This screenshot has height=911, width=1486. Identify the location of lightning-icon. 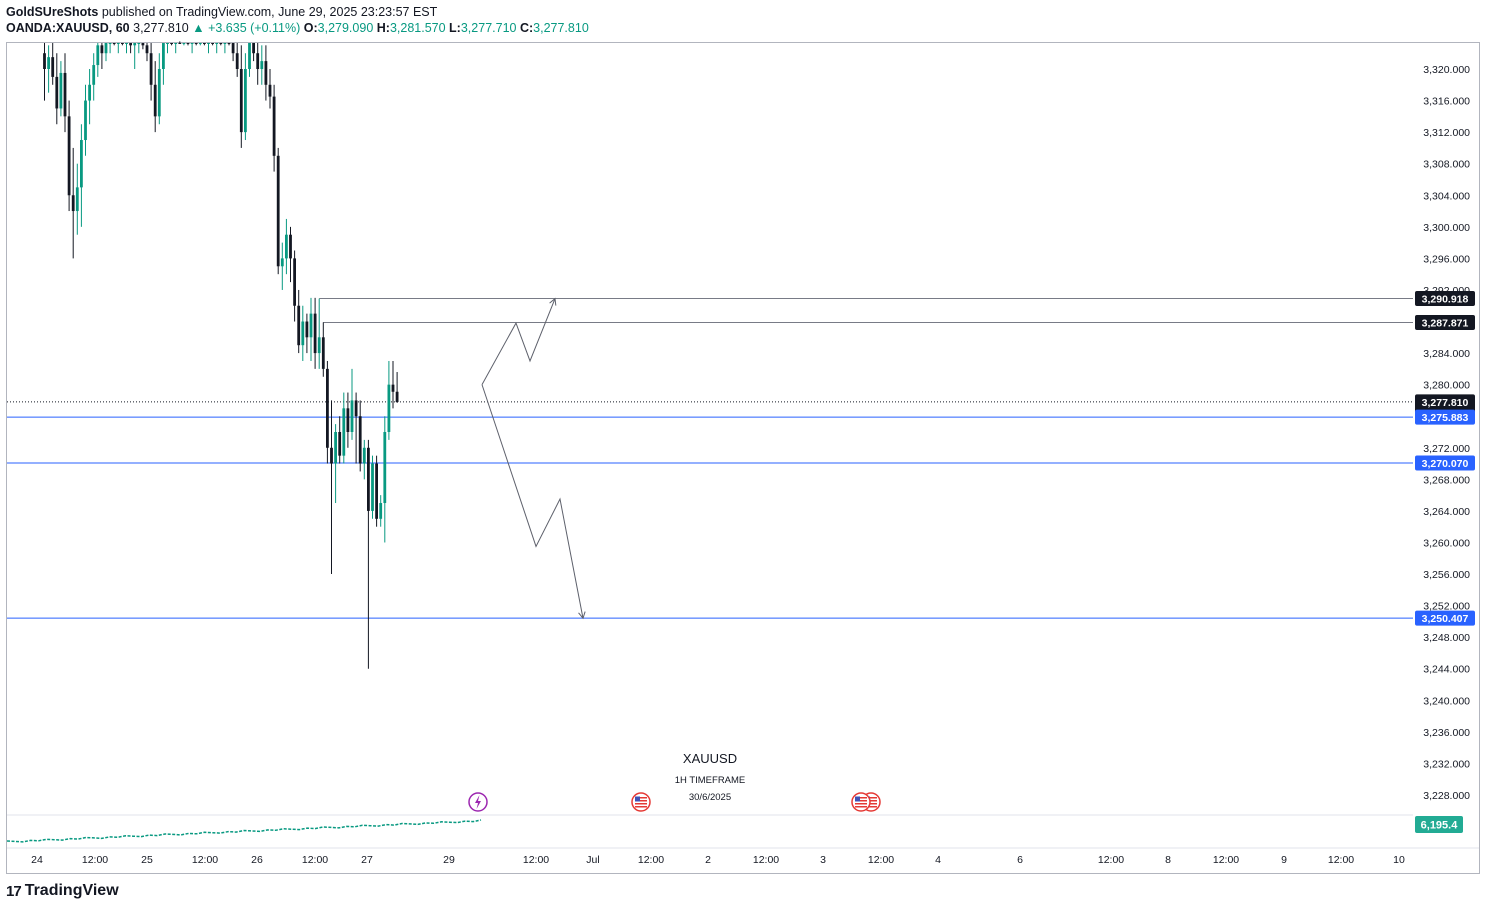
(478, 802).